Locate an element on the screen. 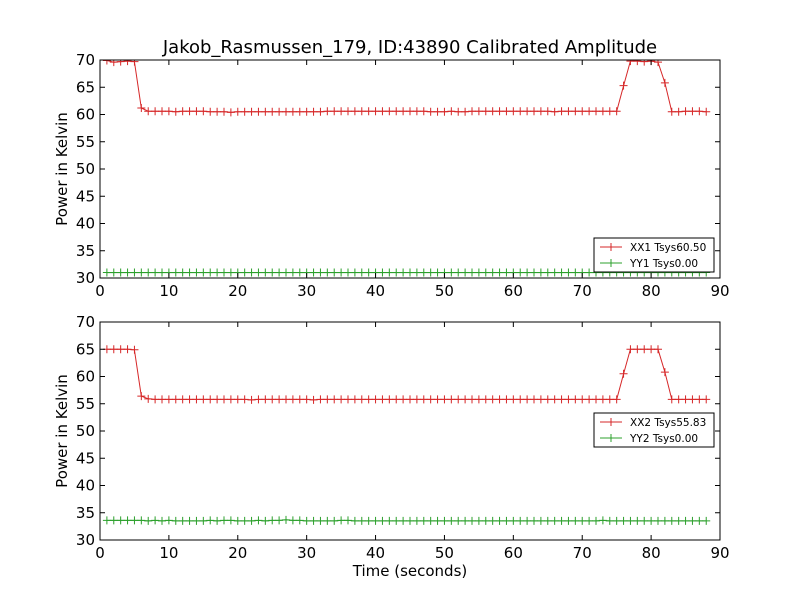  x-tick-label: 50 is located at coordinates (444, 291).